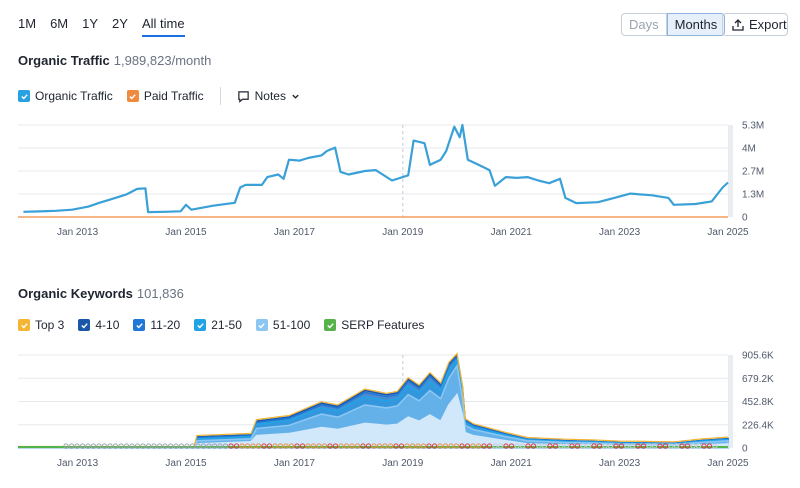 The image size is (800, 488). Describe the element at coordinates (27, 23) in the screenshot. I see `range-1m: 1M` at that location.